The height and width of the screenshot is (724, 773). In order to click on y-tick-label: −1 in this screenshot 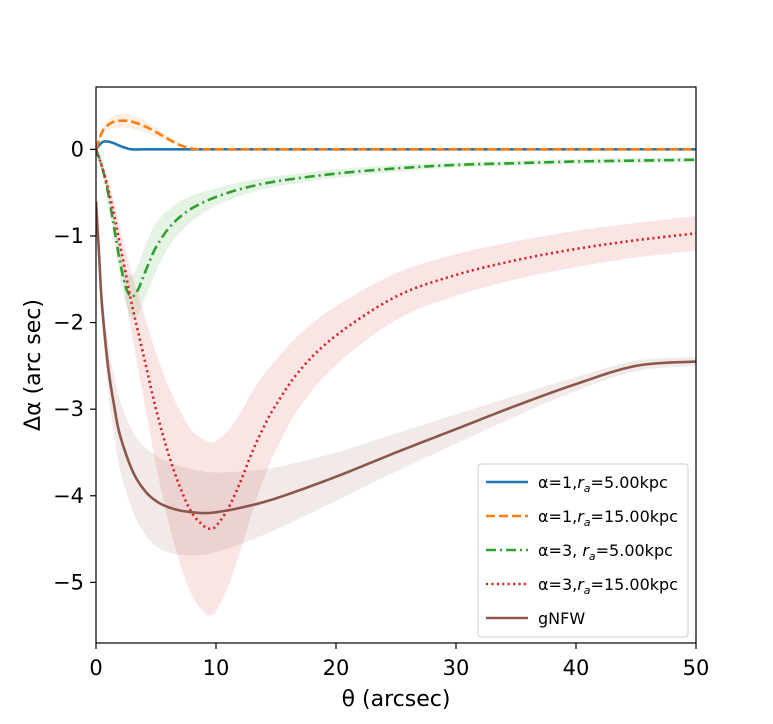, I will do `click(68, 236)`.